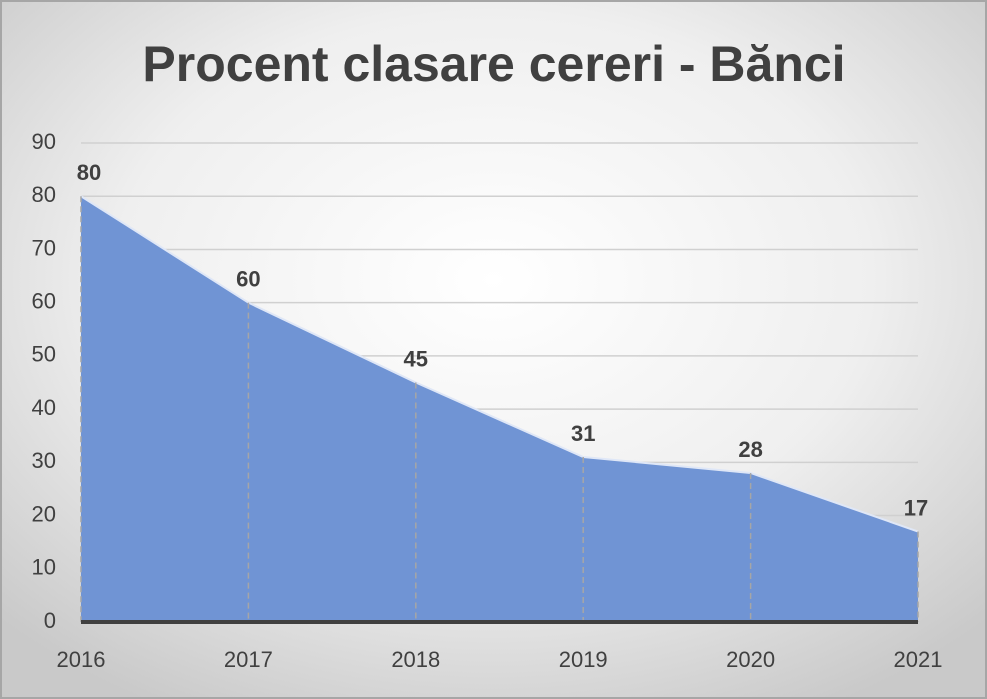 The height and width of the screenshot is (699, 987). I want to click on data-label: 45, so click(416, 358).